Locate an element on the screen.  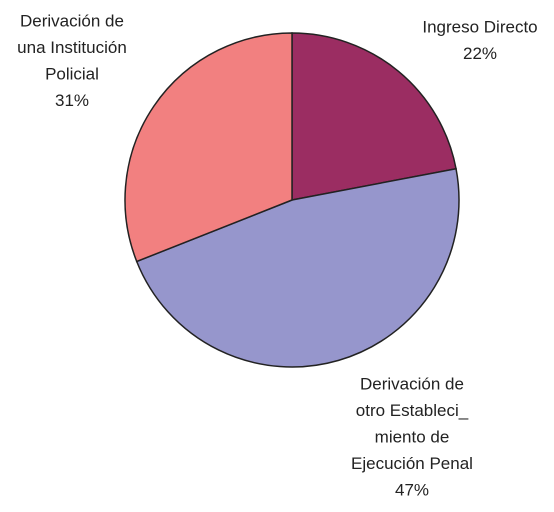
slice-value-label: 22% is located at coordinates (480, 53).